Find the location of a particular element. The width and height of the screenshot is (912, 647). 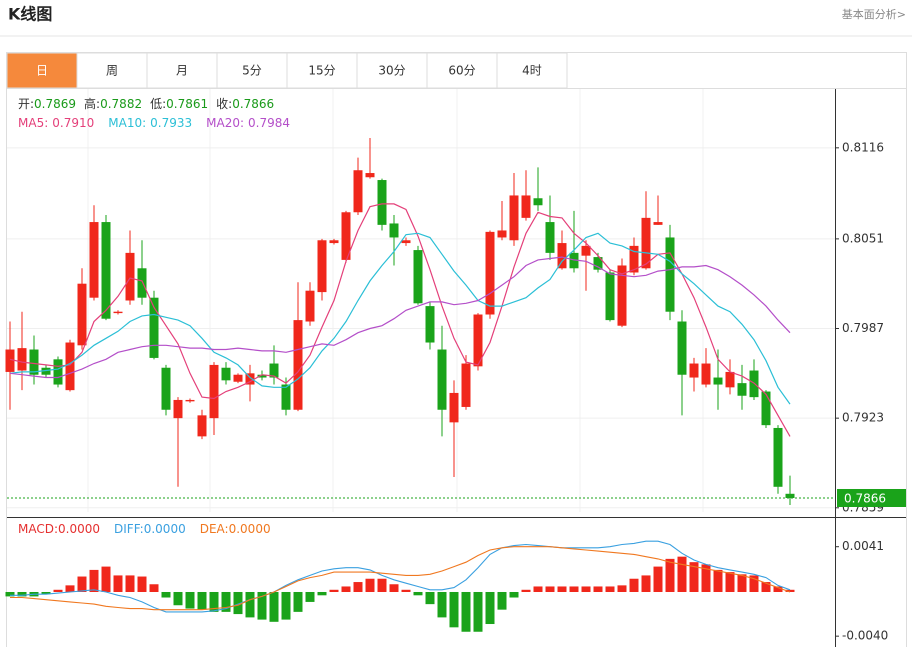

tab-label: 周 is located at coordinates (112, 71).